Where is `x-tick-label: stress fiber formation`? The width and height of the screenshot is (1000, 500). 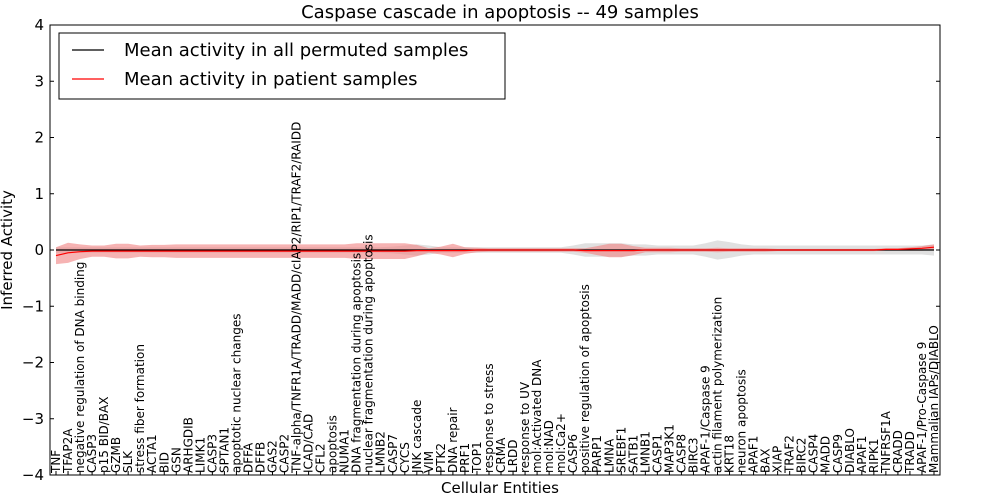
x-tick-label: stress fiber formation is located at coordinates (140, 408).